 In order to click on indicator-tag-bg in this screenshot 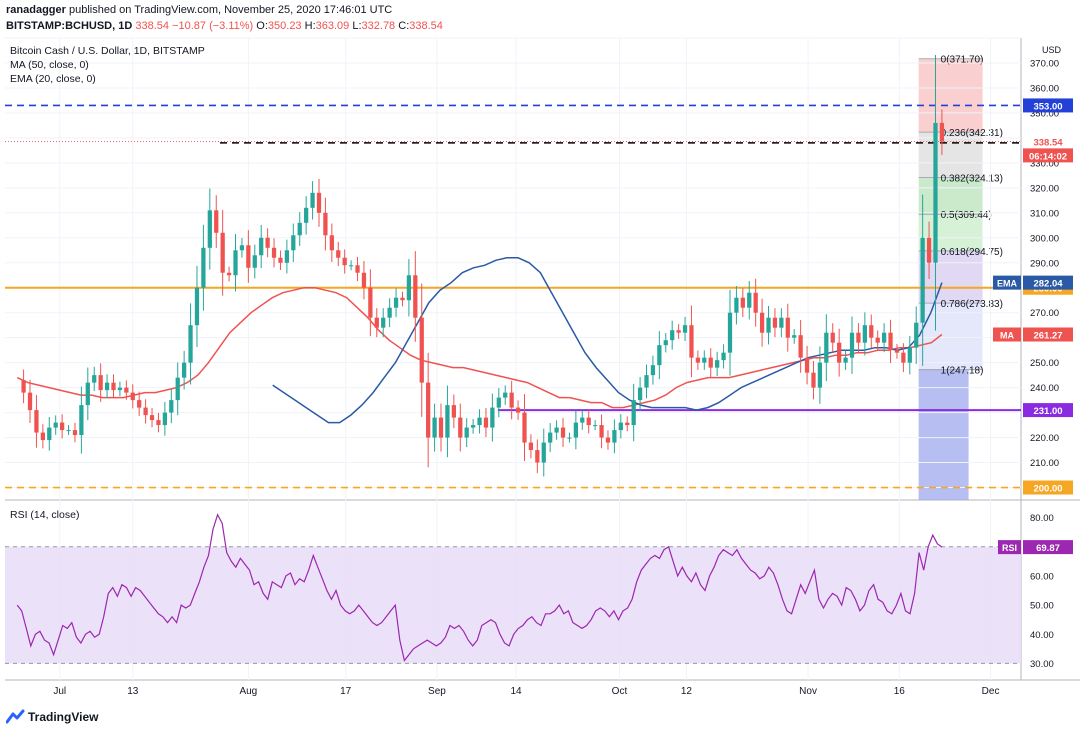, I will do `click(1007, 282)`.